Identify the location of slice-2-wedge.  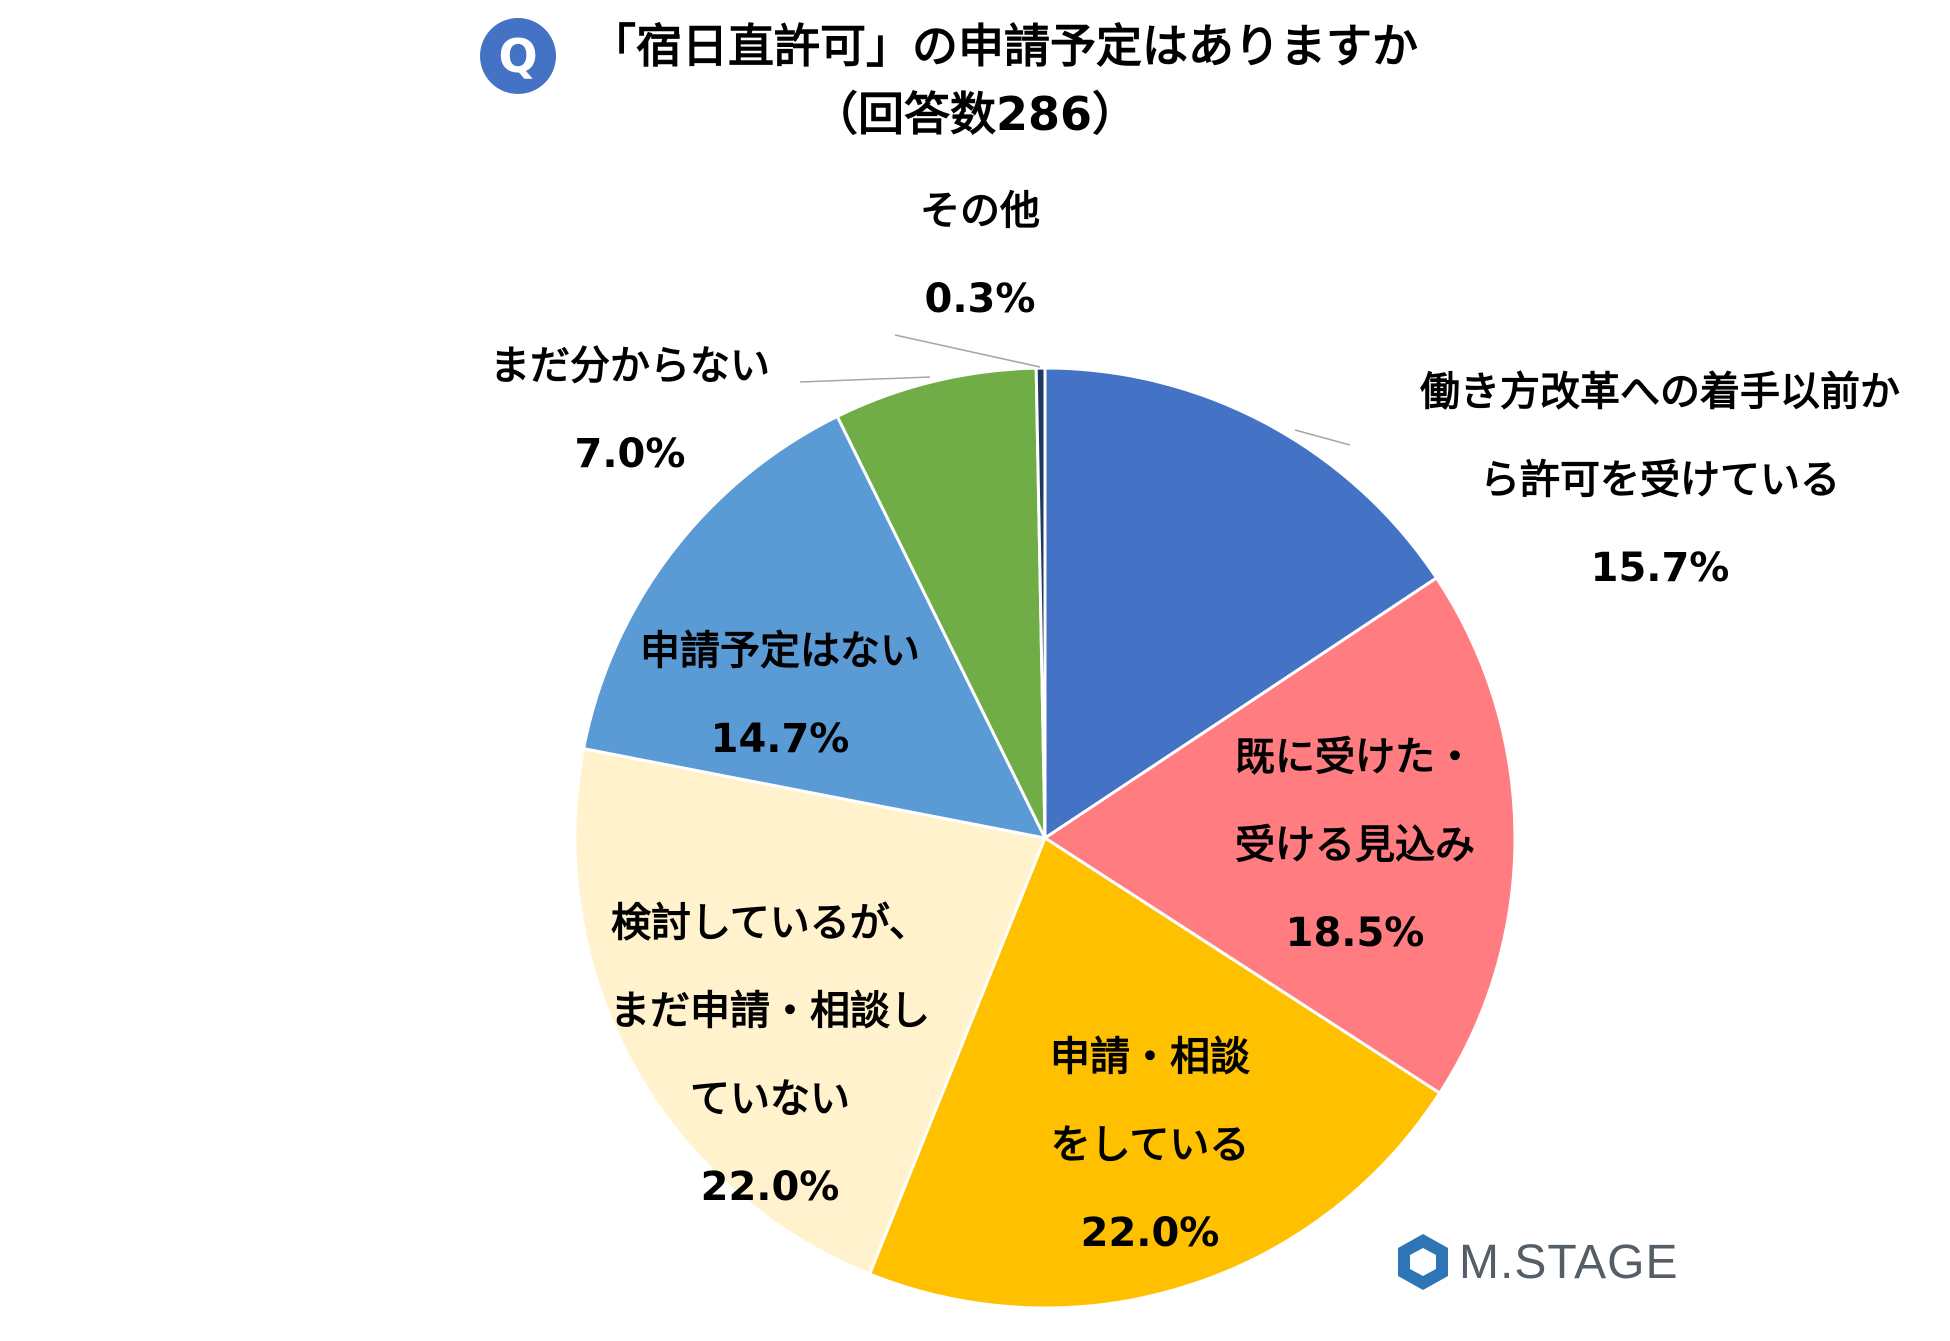
(1279, 835).